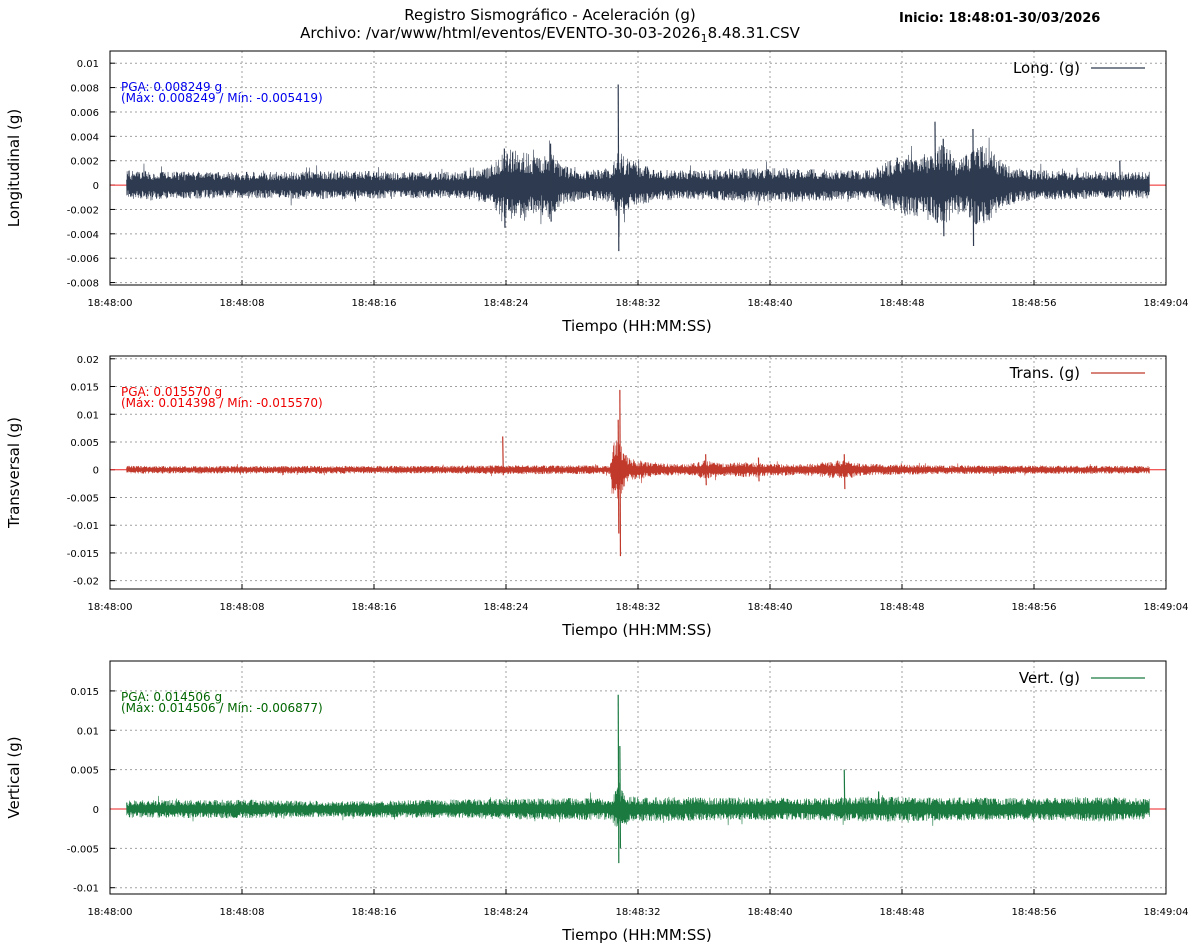 The image size is (1200, 950). What do you see at coordinates (753, 33) in the screenshot?
I see `file-suffix: 8.48.31.CSV` at bounding box center [753, 33].